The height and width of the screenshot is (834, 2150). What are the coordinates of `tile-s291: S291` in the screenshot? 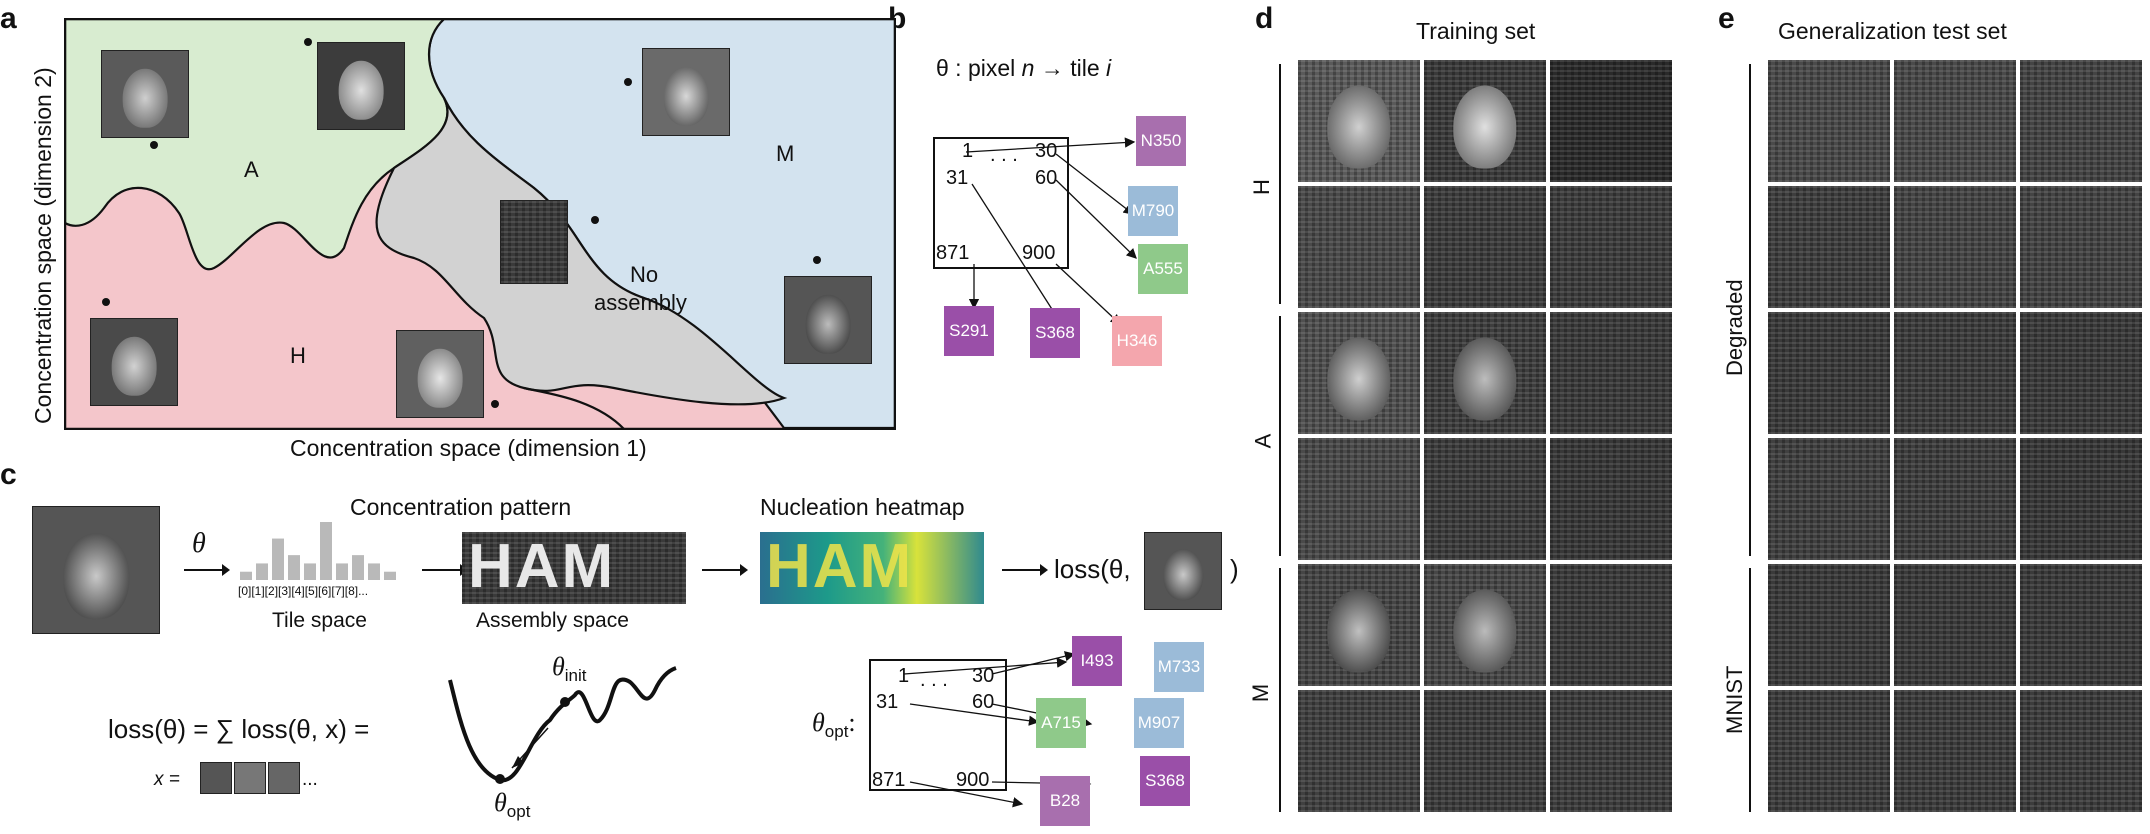 It's located at (969, 331).